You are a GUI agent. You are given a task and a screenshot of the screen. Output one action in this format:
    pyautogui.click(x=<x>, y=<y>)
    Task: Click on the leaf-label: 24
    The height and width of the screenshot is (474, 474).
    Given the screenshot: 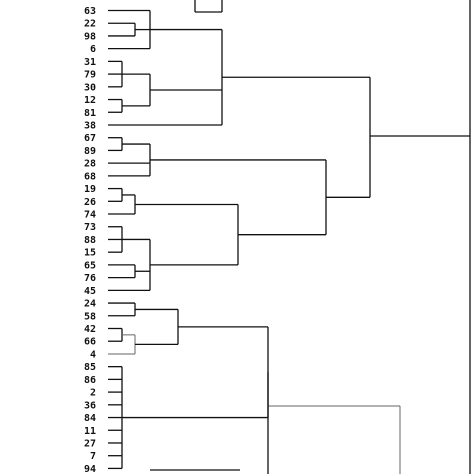 What is the action you would take?
    pyautogui.click(x=90, y=304)
    